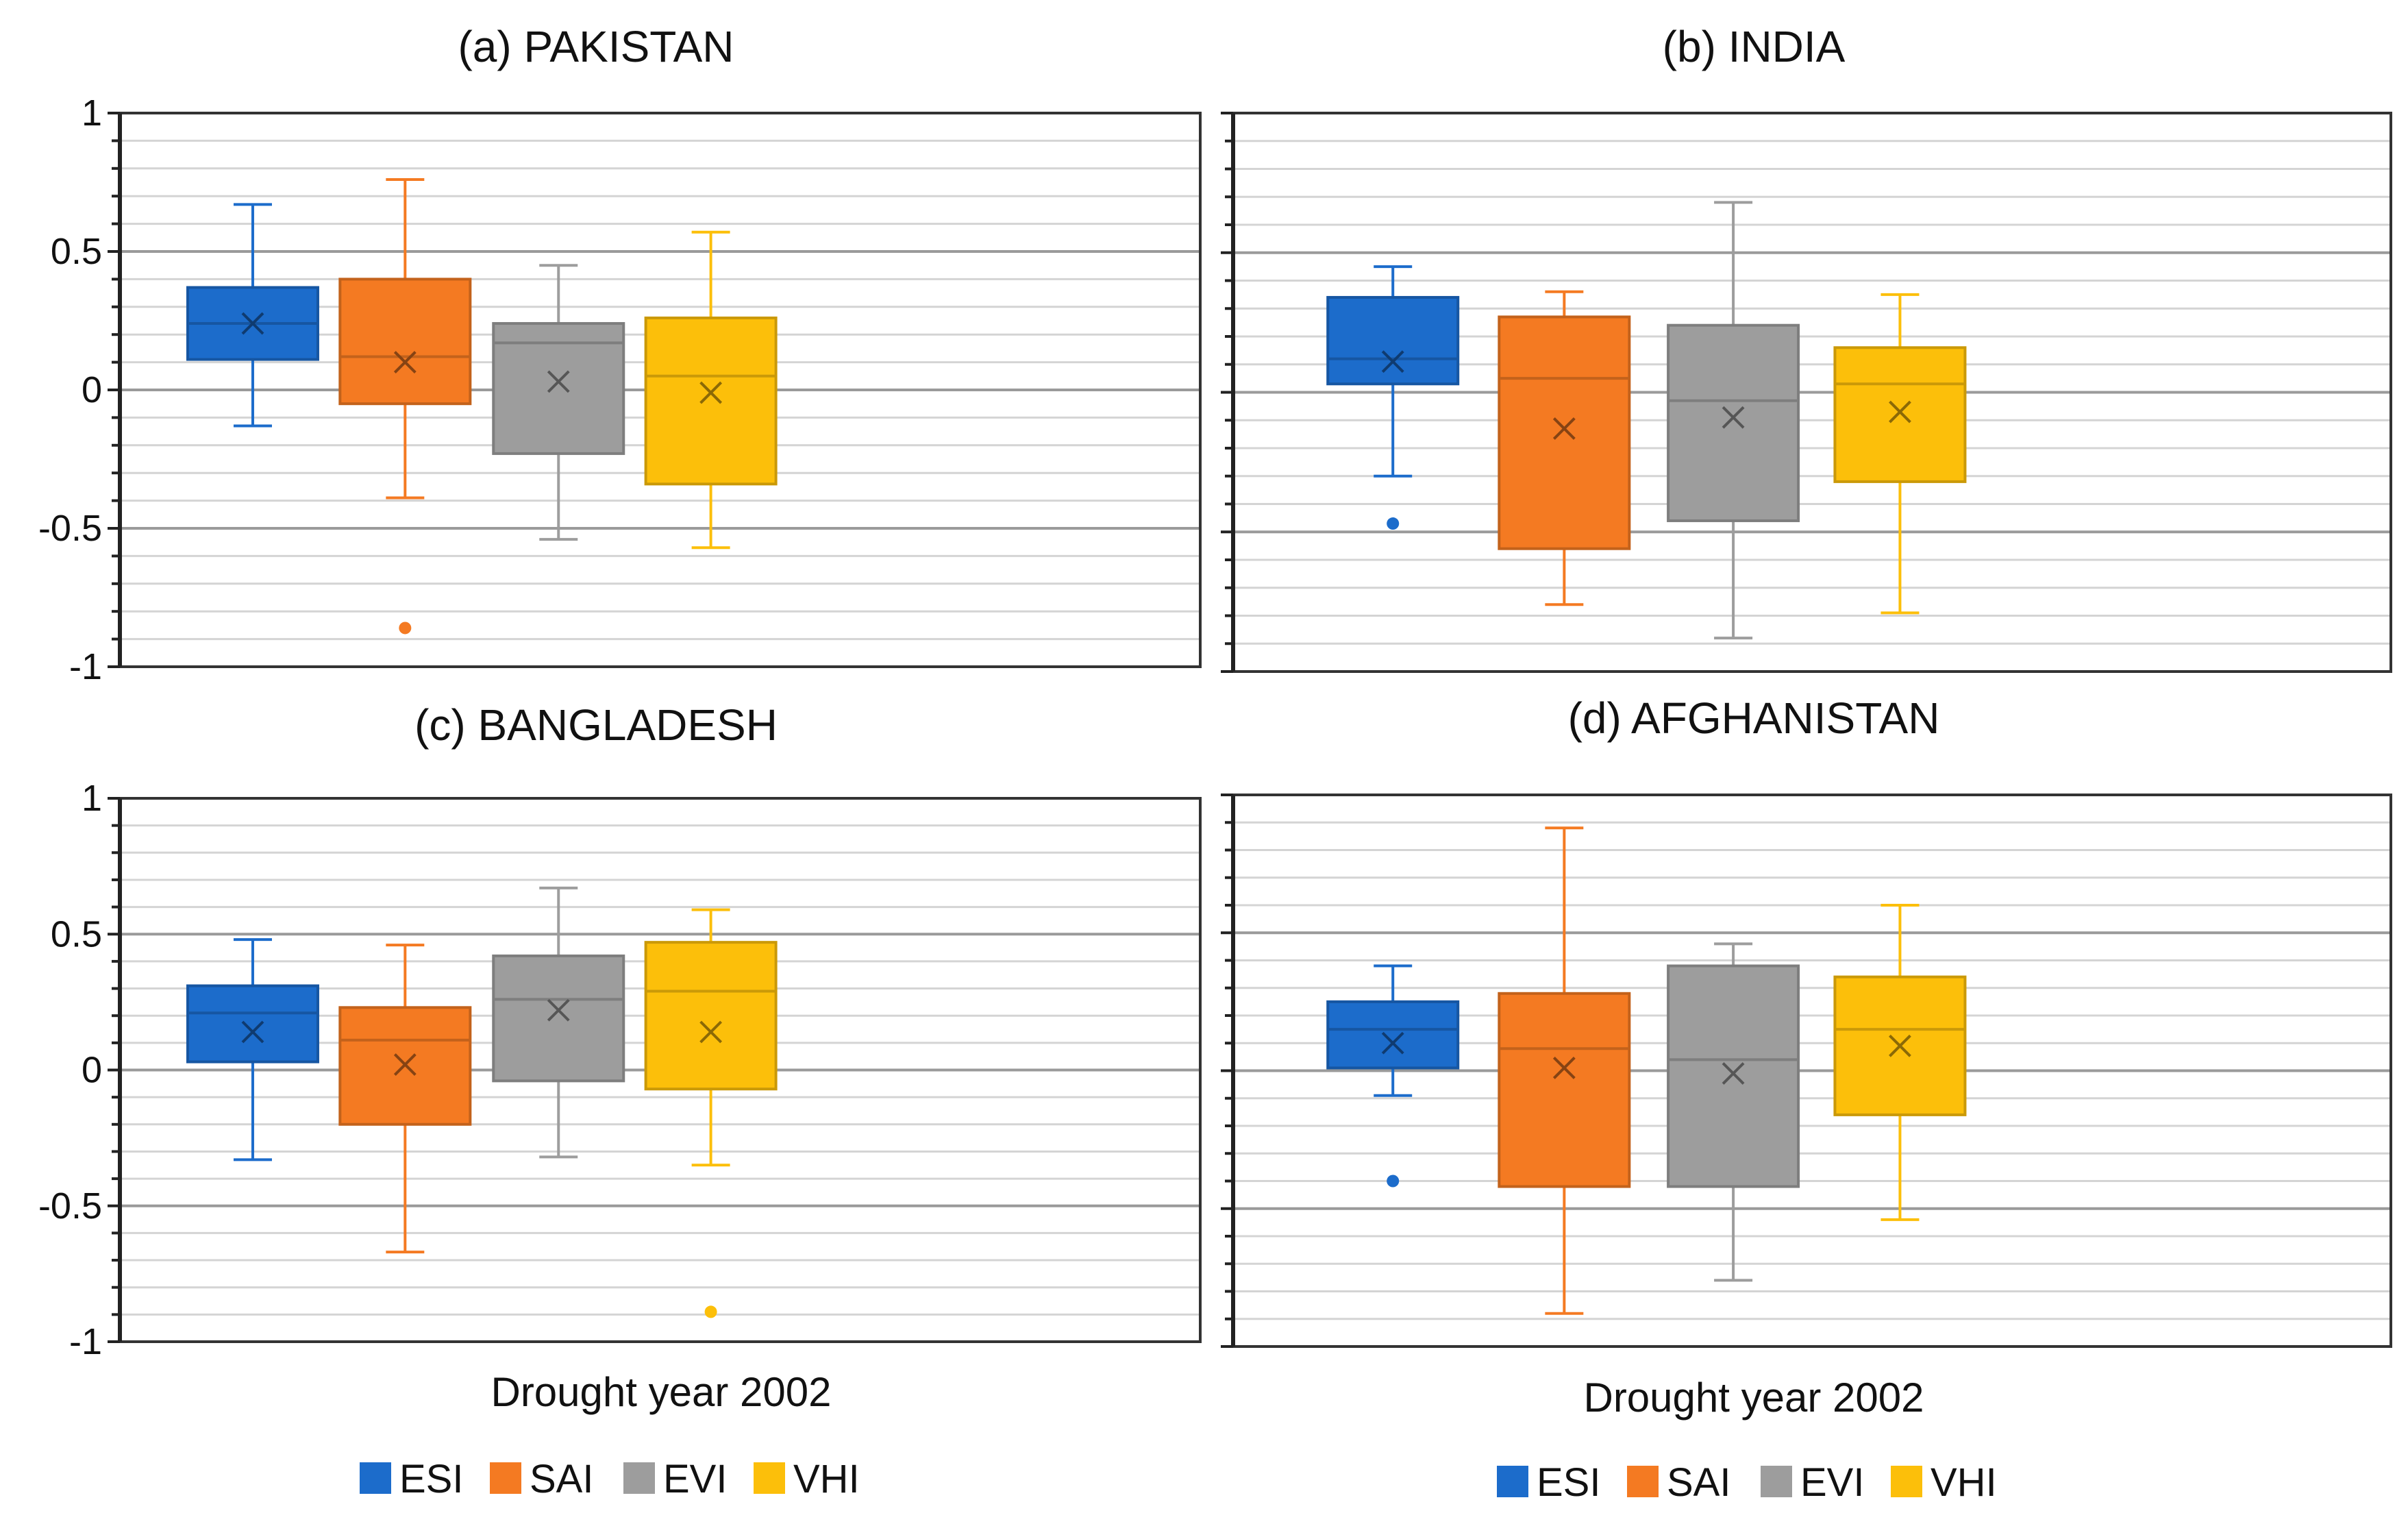 This screenshot has height=1537, width=2408. What do you see at coordinates (1754, 47) in the screenshot?
I see `panel-title: (b) INDIA` at bounding box center [1754, 47].